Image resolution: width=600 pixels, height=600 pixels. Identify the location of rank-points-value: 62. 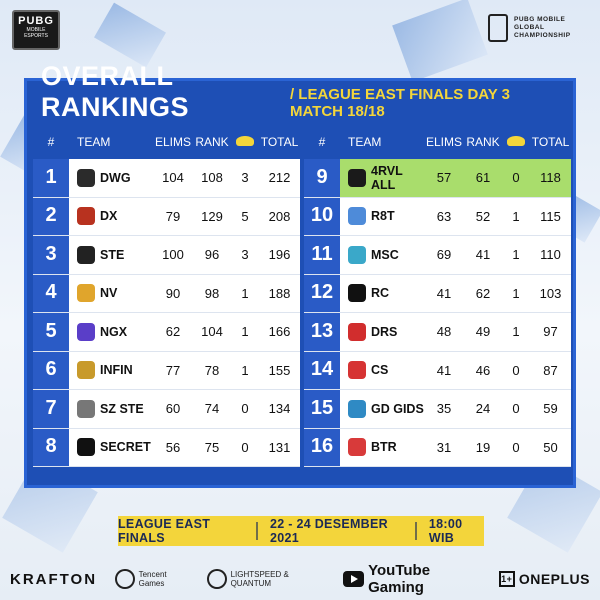
(483, 293).